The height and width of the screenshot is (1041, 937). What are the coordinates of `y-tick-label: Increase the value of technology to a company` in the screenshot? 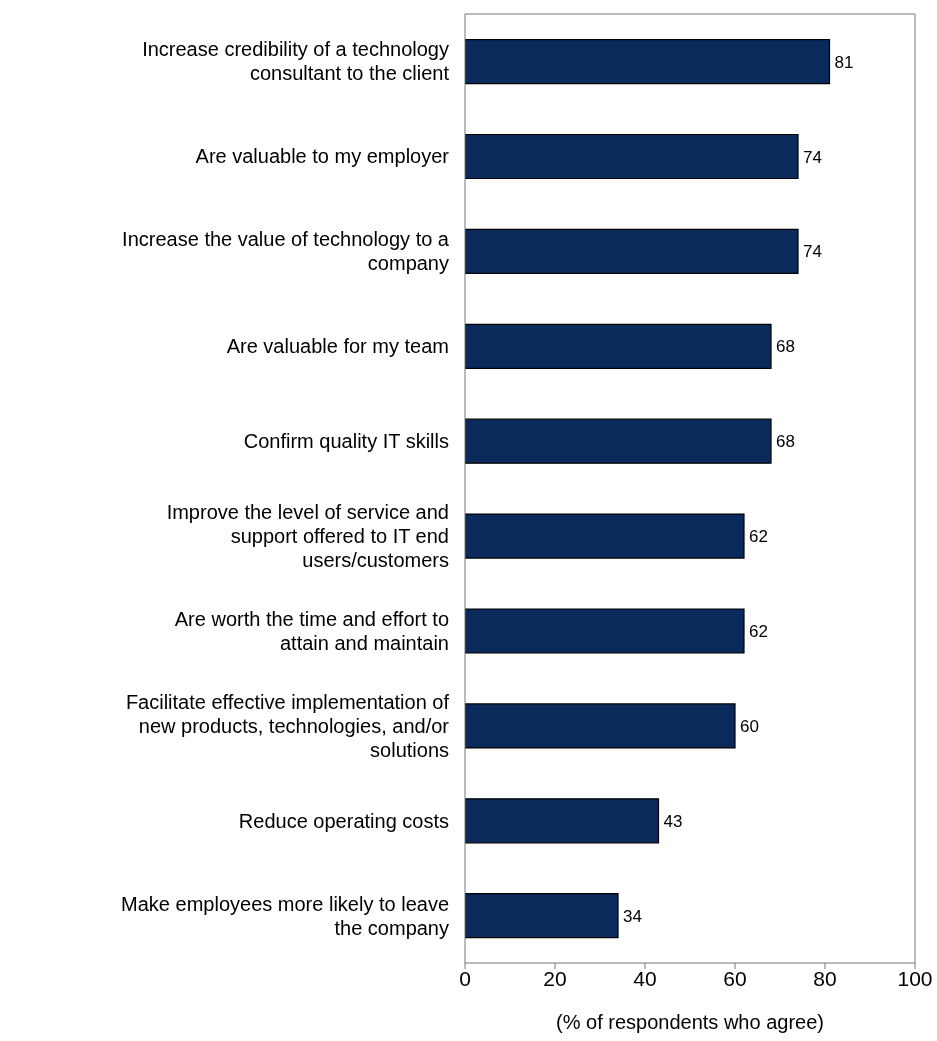 It's located at (286, 251).